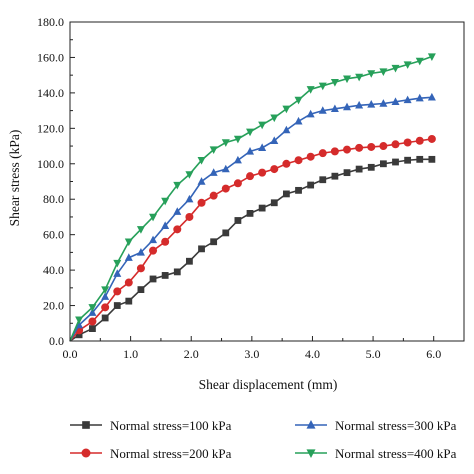 The height and width of the screenshot is (474, 474). Describe the element at coordinates (14, 178) in the screenshot. I see `y-axis-label: Shear stress (kPa)` at that location.